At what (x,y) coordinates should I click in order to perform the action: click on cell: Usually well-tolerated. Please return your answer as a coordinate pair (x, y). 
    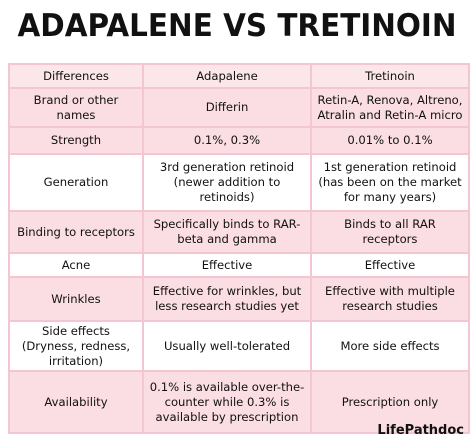
    Looking at the image, I should click on (227, 346).